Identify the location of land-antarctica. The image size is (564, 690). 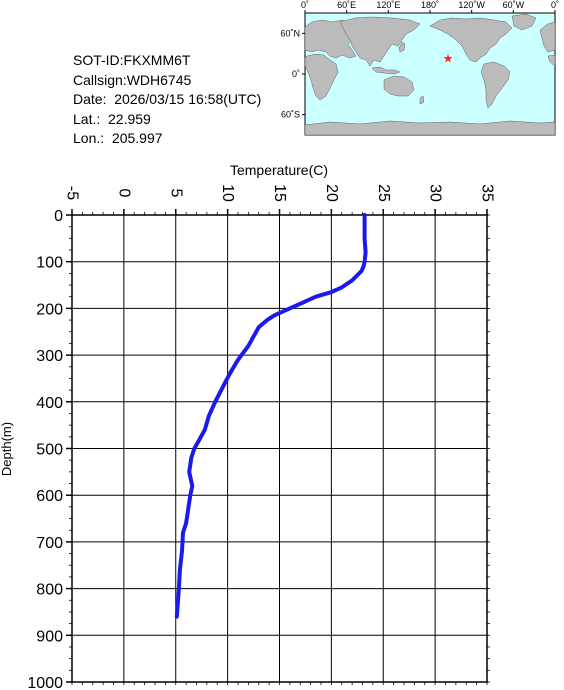
(430, 128).